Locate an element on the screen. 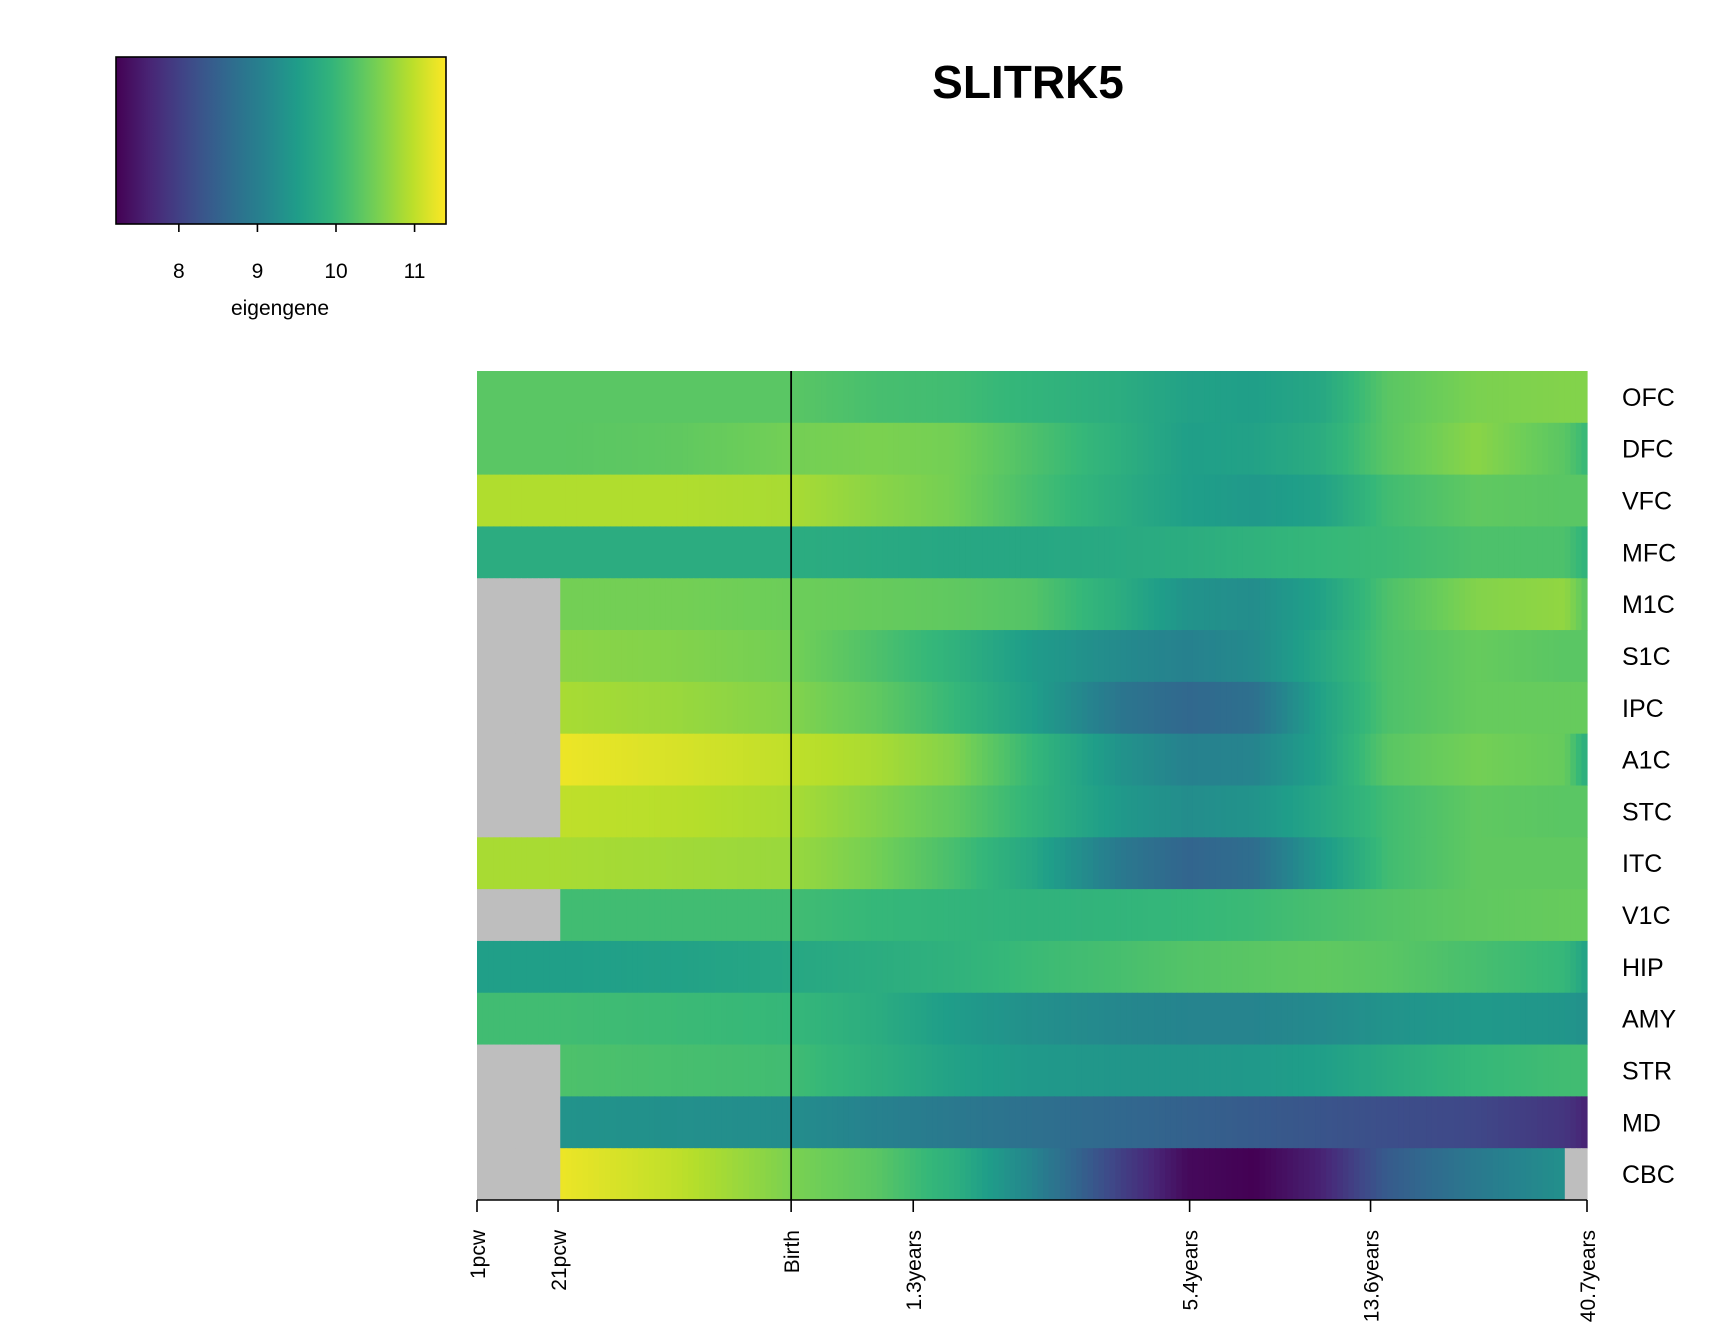 The height and width of the screenshot is (1344, 1728). heatmap-row-dfc is located at coordinates (1032, 449).